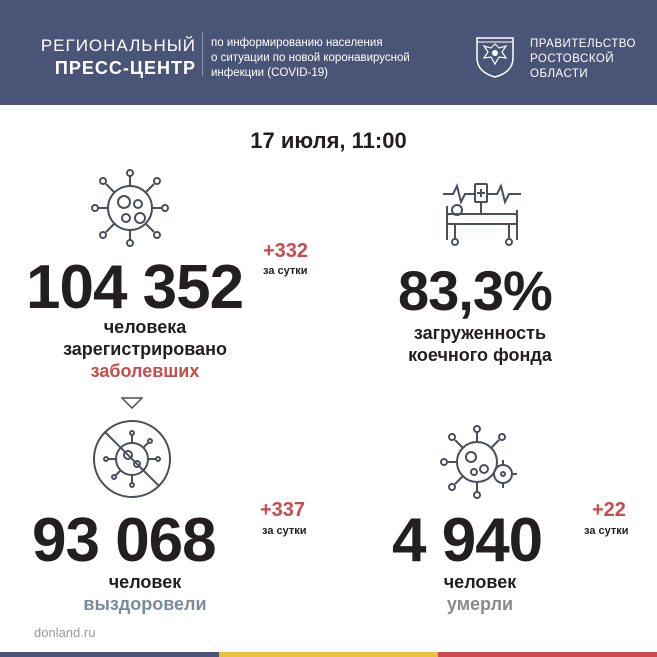  I want to click on virus-icon, so click(130, 208).